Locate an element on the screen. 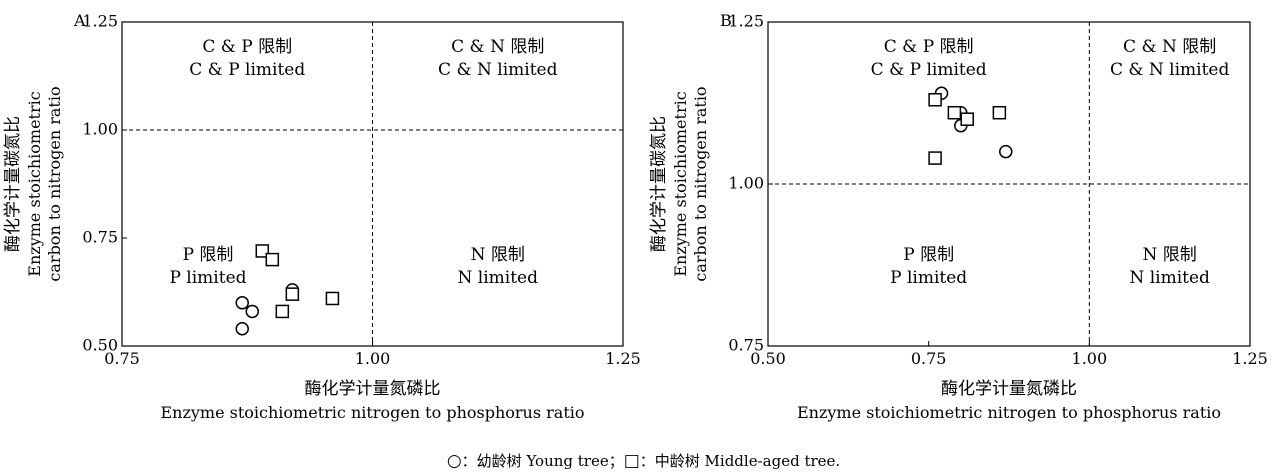  panel-b-y-axis-title-en-line2: carbon to nitrogen ratio is located at coordinates (700, 183).